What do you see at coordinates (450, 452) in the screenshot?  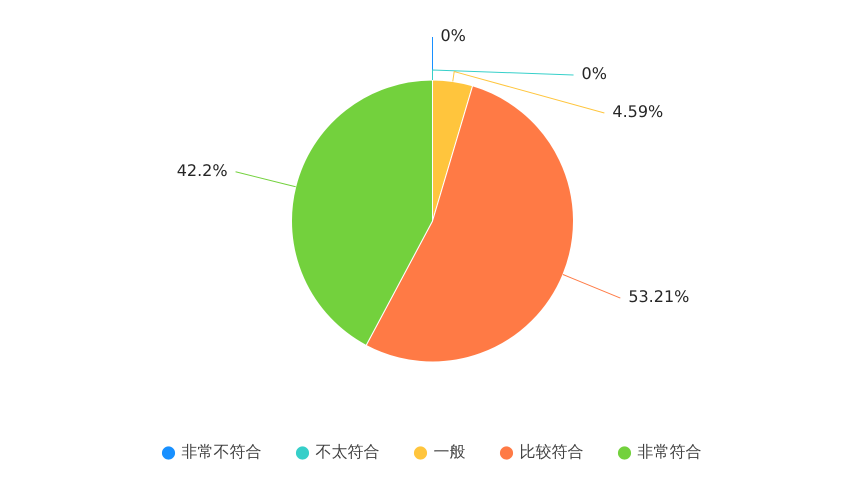 I see `legend-label: 一般` at bounding box center [450, 452].